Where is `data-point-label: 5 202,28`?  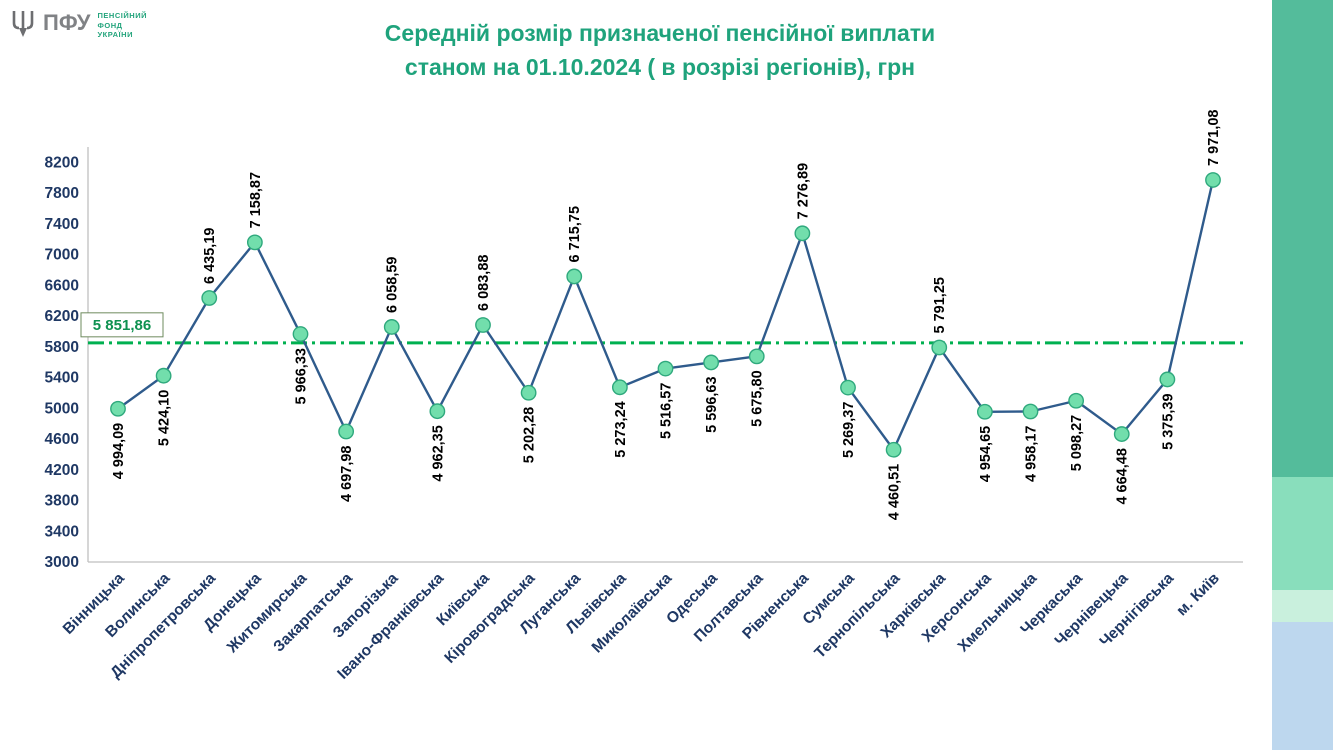
data-point-label: 5 202,28 is located at coordinates (530, 435).